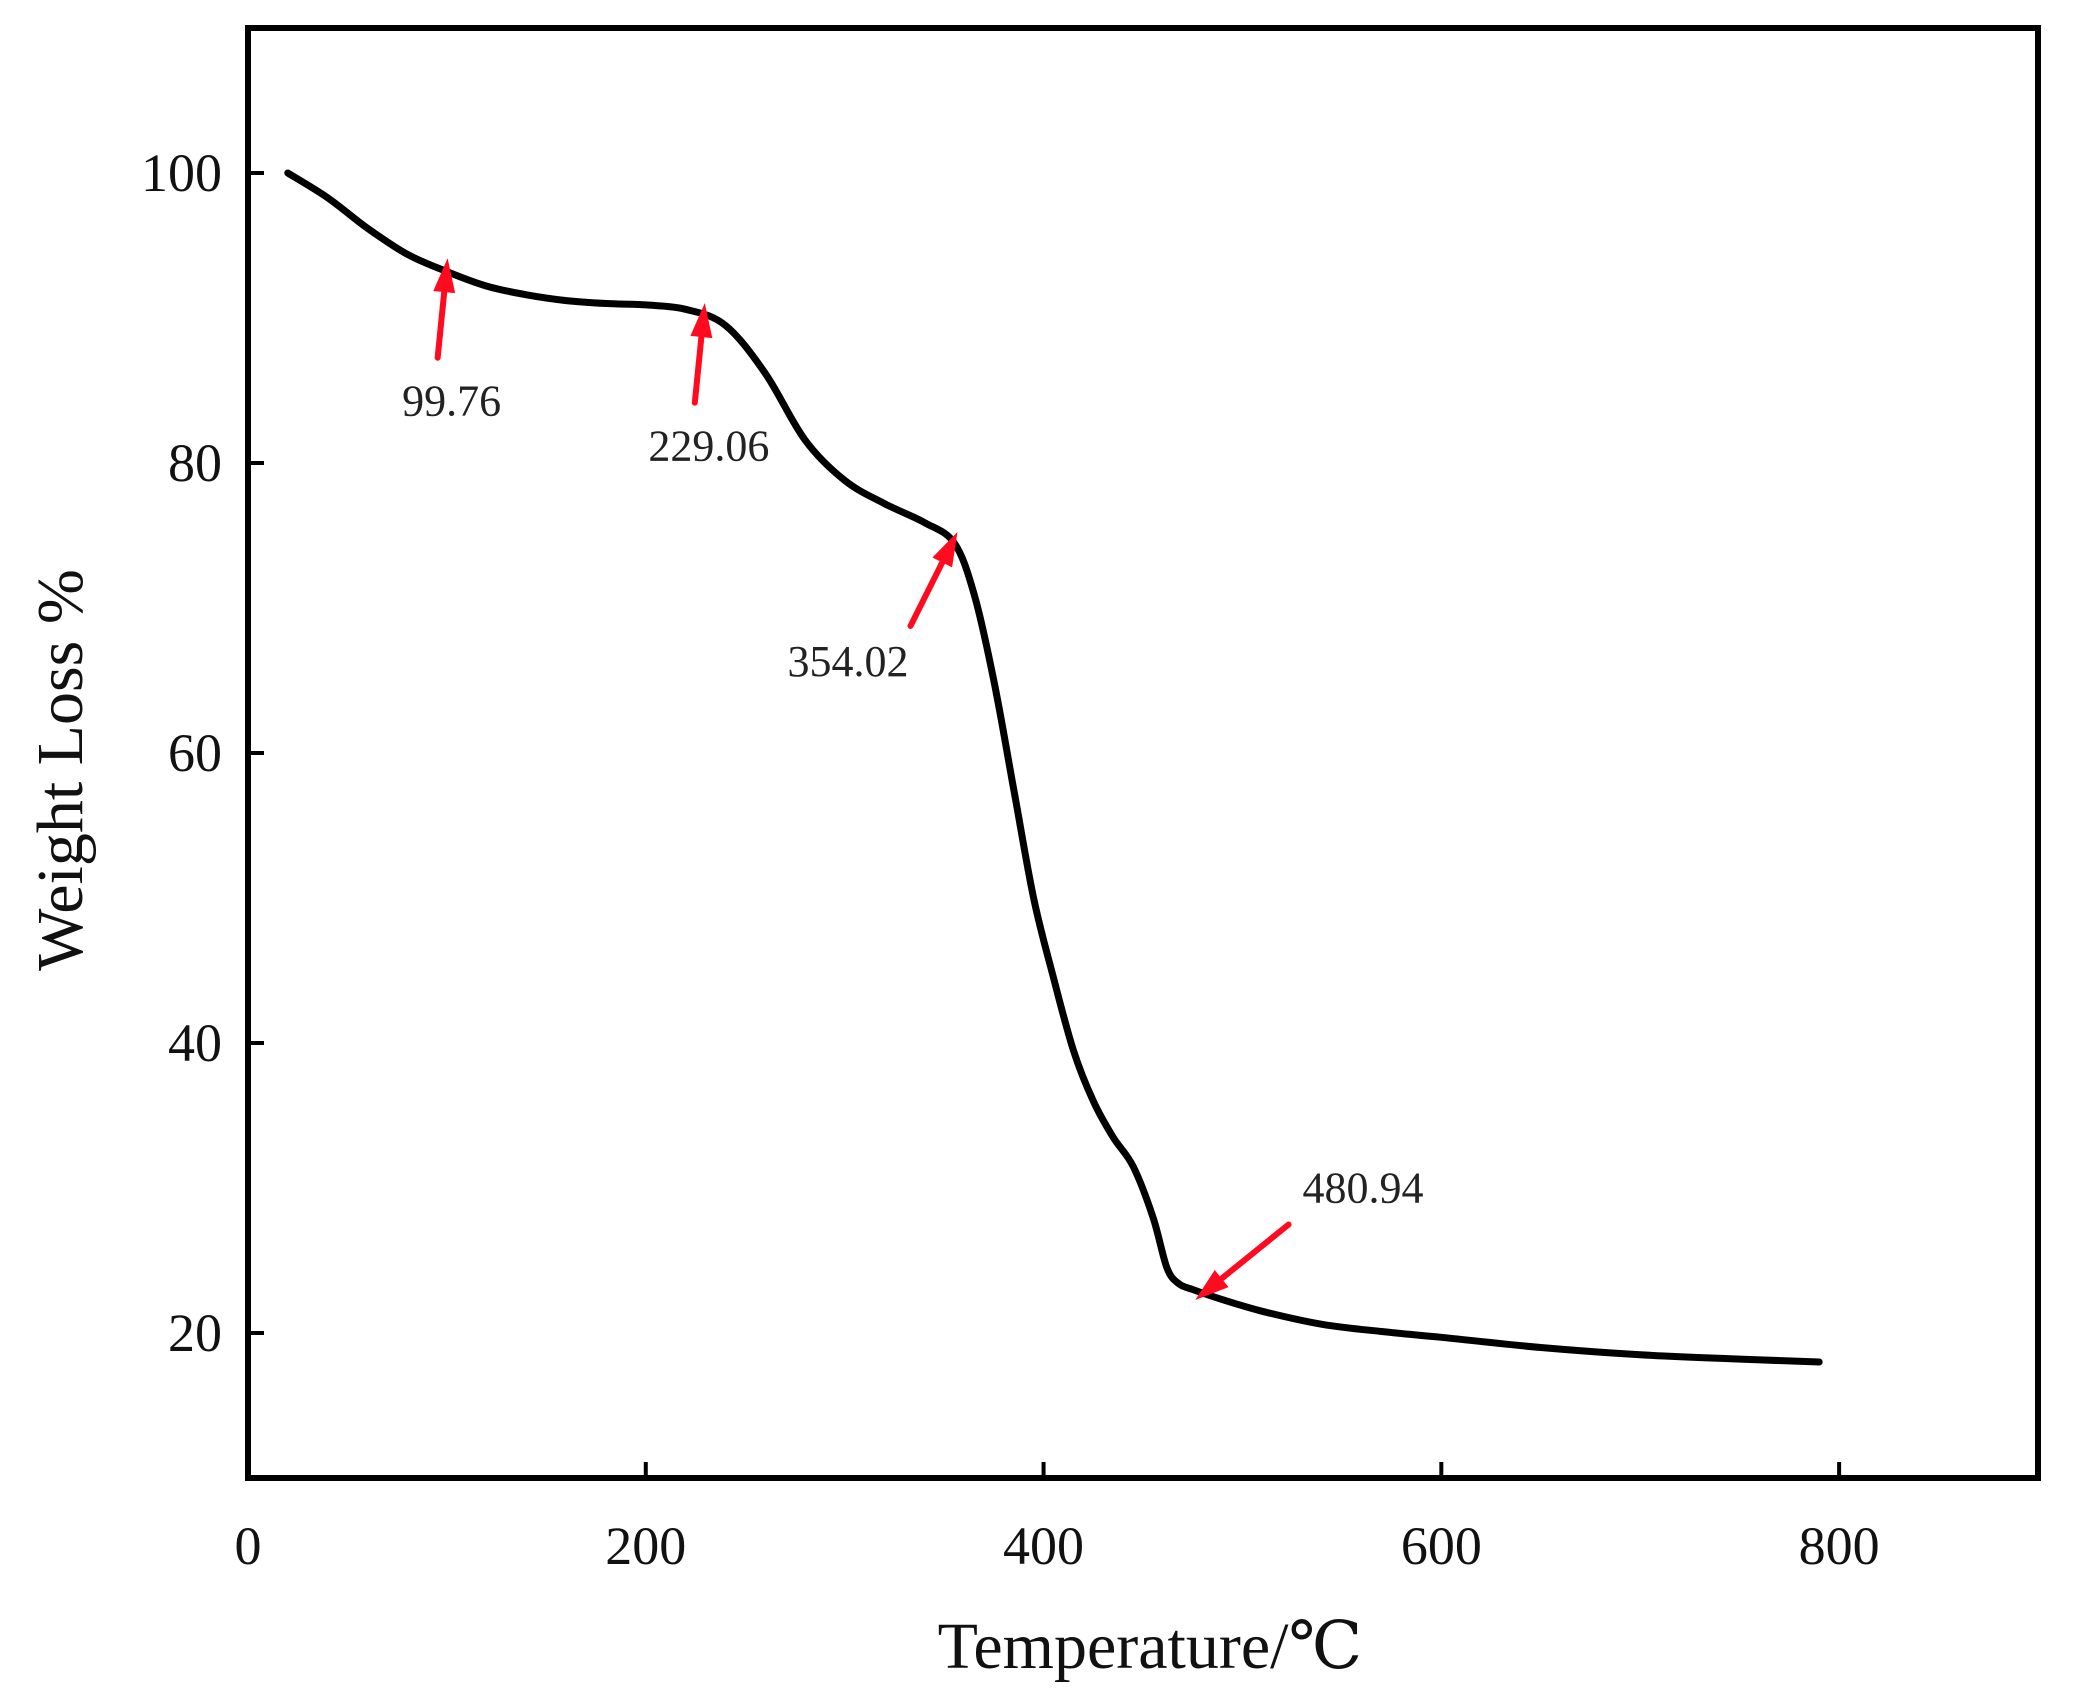 The height and width of the screenshot is (1699, 2076). What do you see at coordinates (60, 770) in the screenshot?
I see `y-axis-title: Weight Loss %` at bounding box center [60, 770].